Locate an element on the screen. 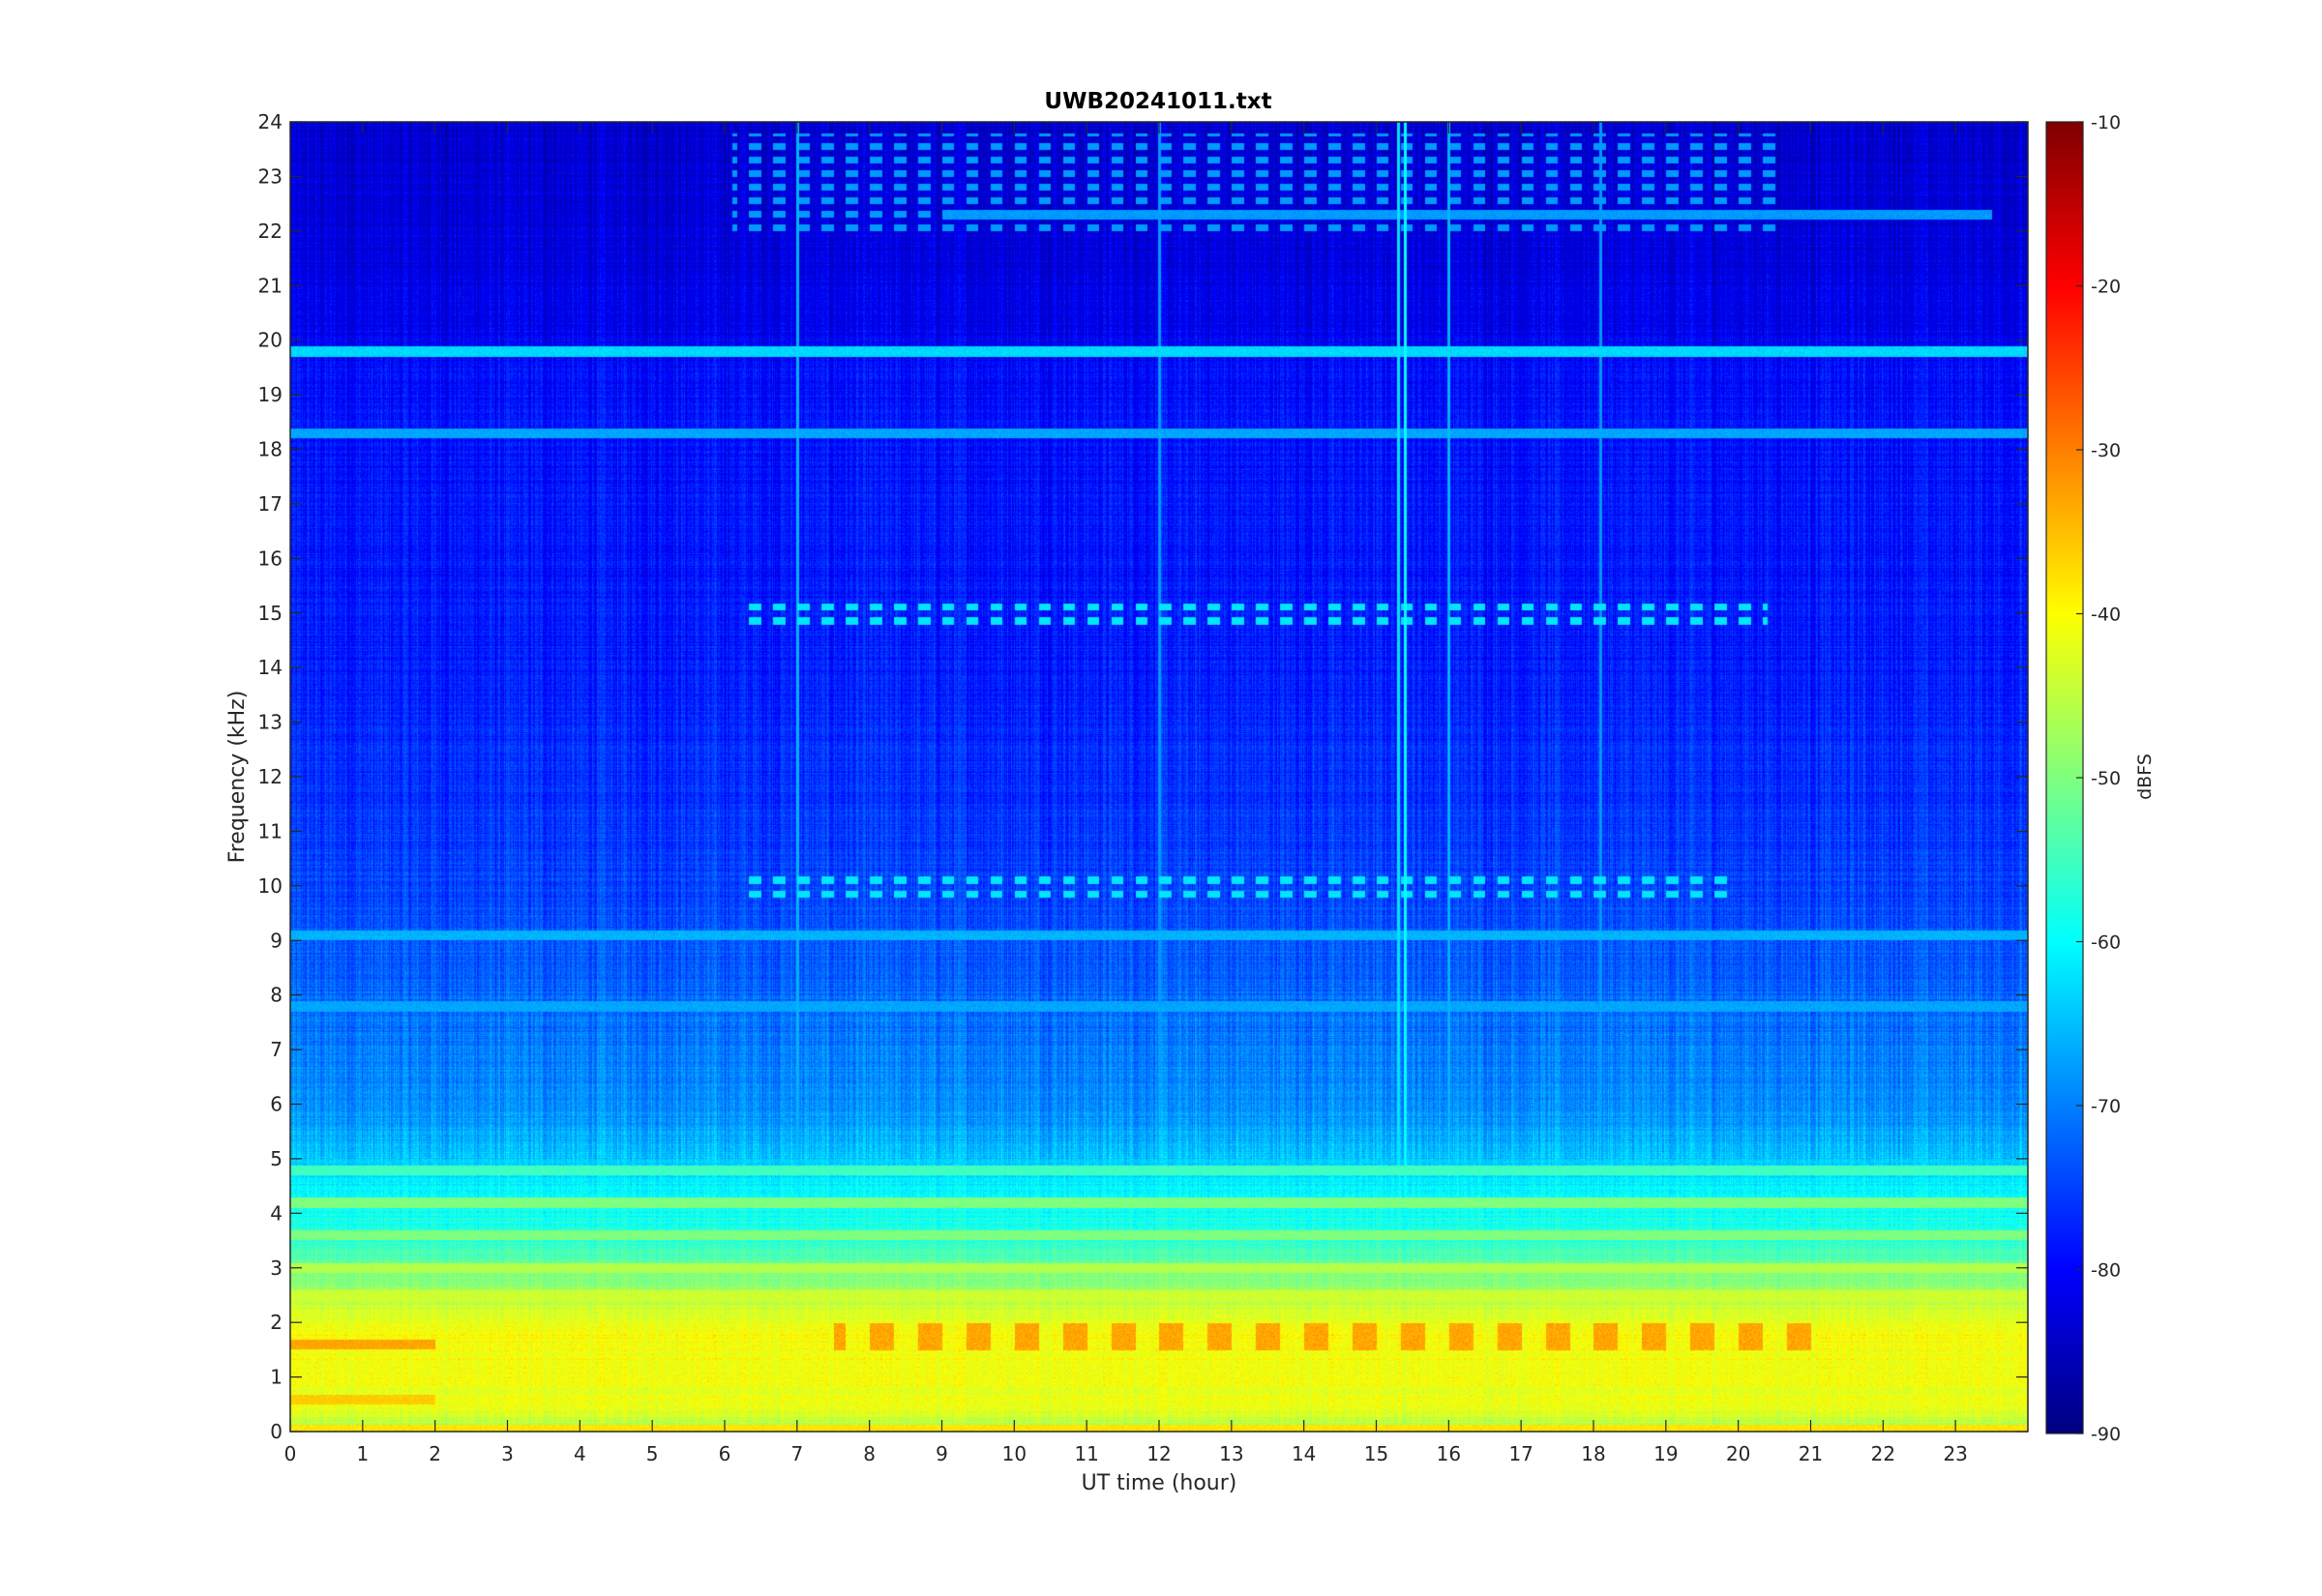 The height and width of the screenshot is (1596, 2322). x-tick-label: 12 is located at coordinates (1158, 1453).